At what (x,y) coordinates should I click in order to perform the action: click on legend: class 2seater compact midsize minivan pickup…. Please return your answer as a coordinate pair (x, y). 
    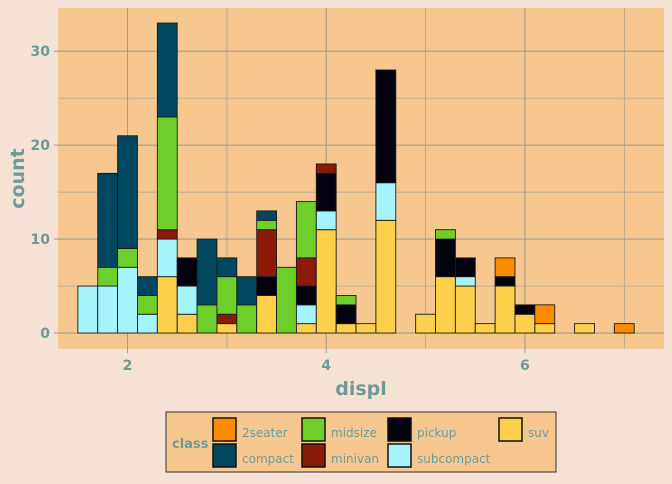
    Looking at the image, I should click on (361, 442).